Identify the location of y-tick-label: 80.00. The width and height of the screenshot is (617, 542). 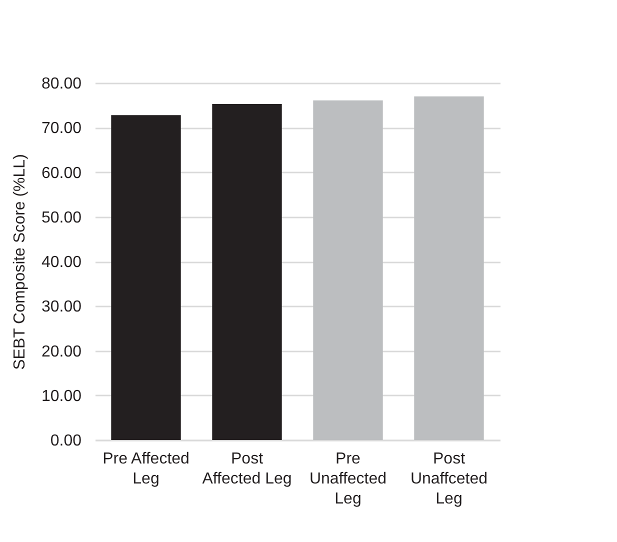
(61, 84).